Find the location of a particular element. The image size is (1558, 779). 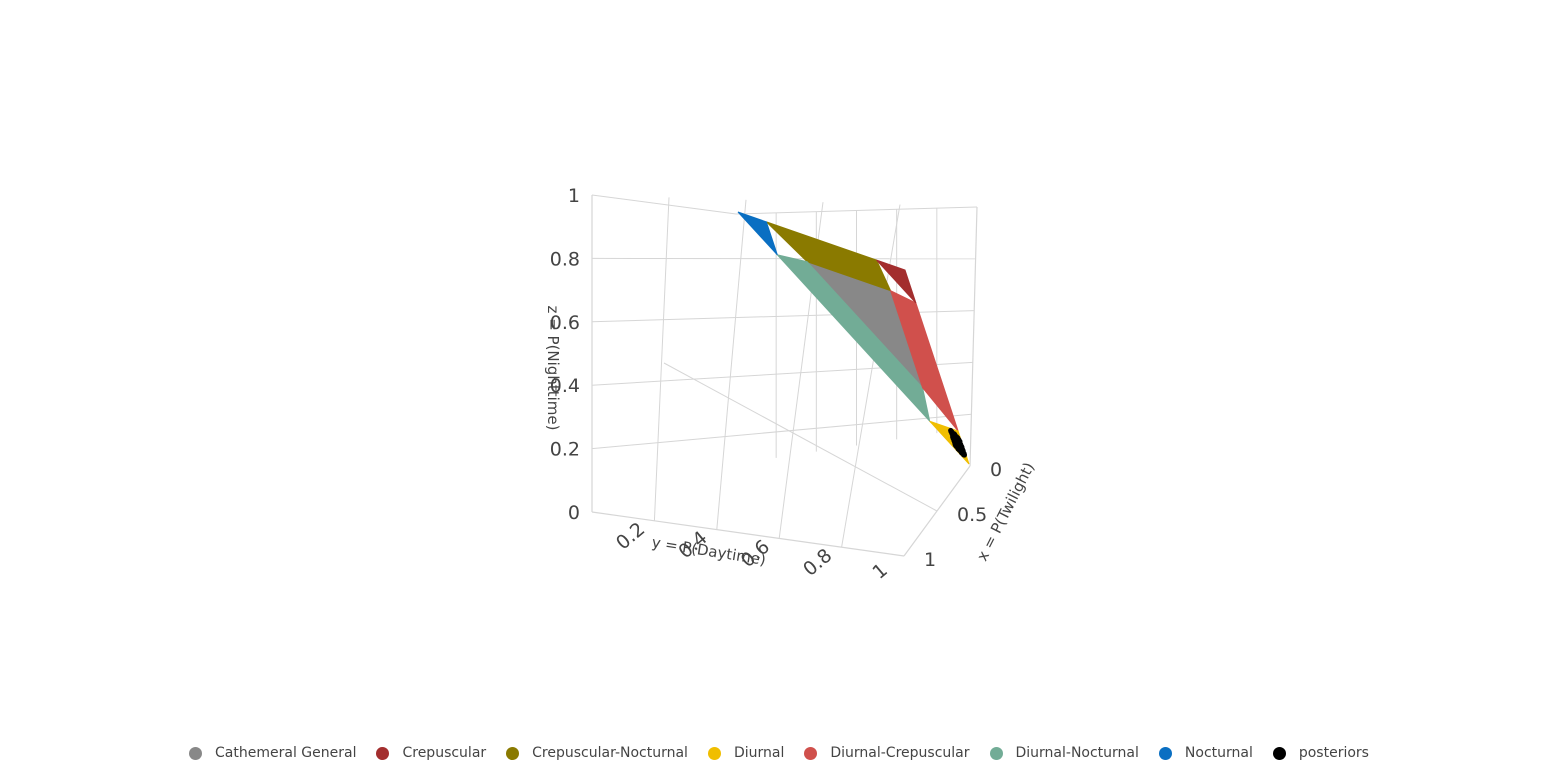

x-gridline is located at coordinates (800, 437).